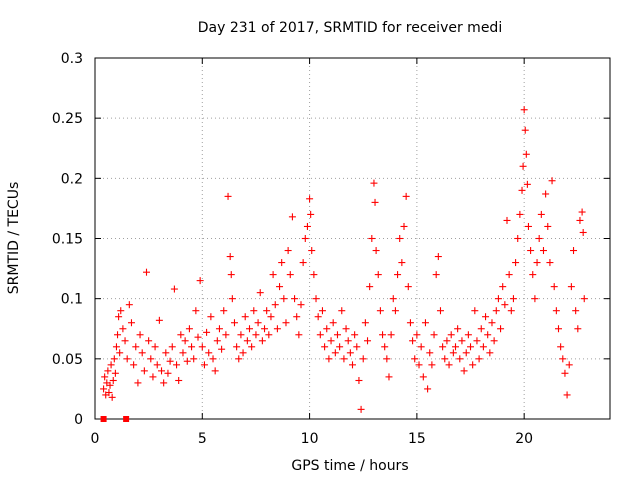 This screenshot has width=640, height=480. What do you see at coordinates (78, 420) in the screenshot?
I see `y-tick-label: 0` at bounding box center [78, 420].